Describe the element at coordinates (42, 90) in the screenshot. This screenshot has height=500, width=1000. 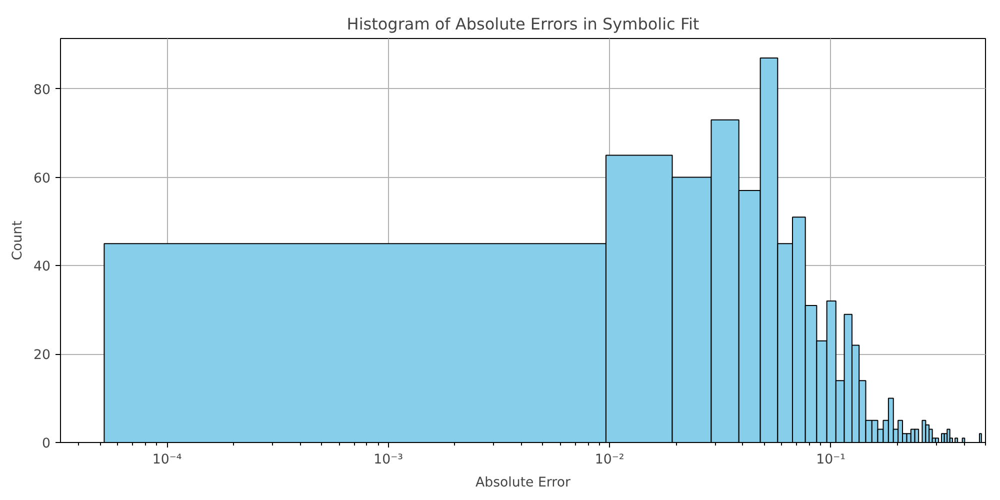
I see `y-tick-label: 80` at that location.